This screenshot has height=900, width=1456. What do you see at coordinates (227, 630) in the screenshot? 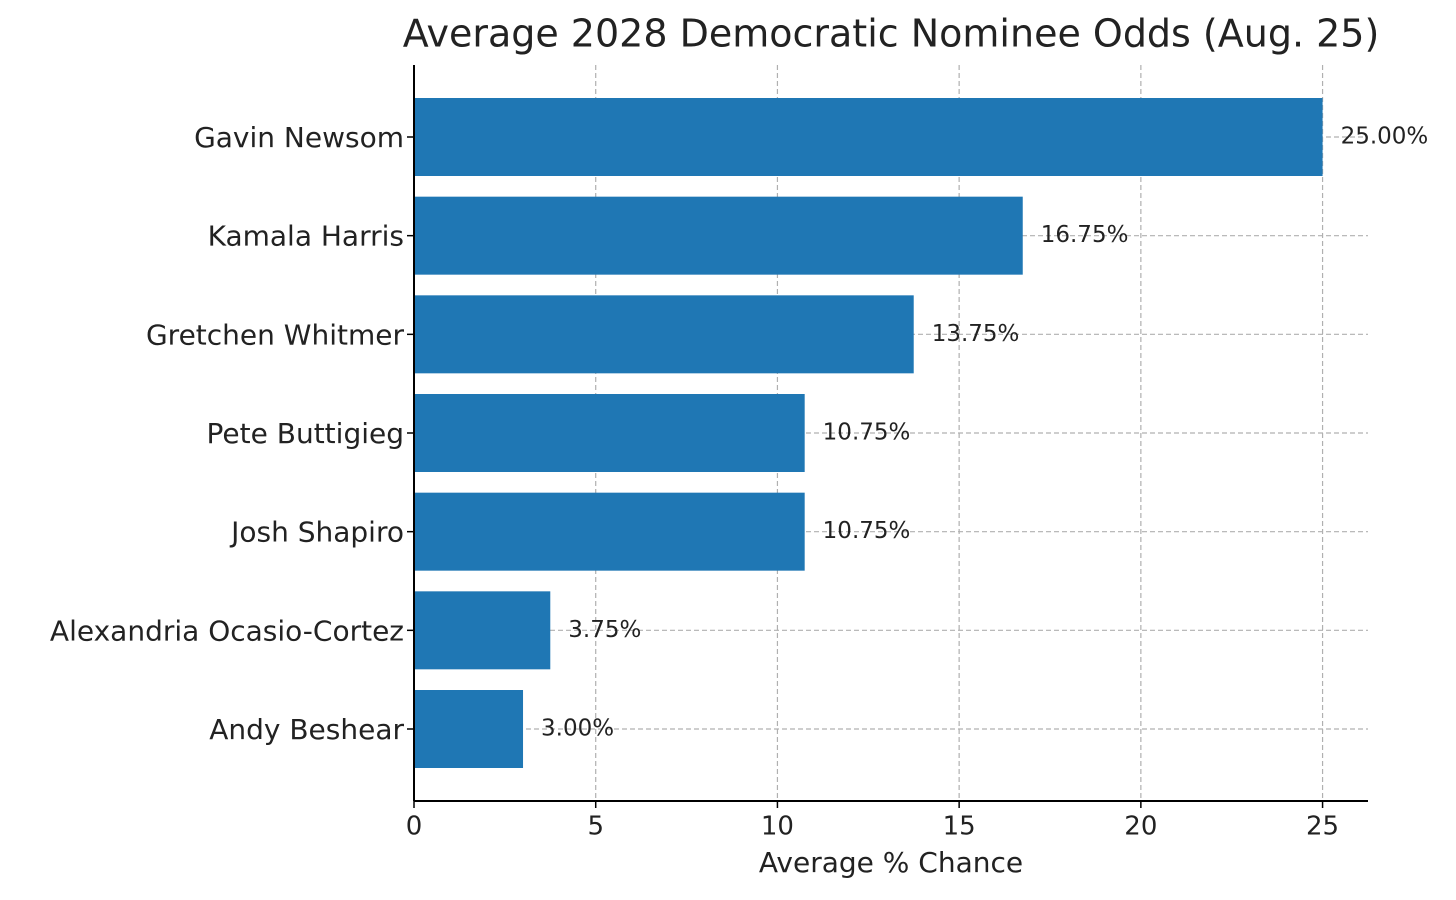
I see `y-tick-label: Alexandria Ocasio-Cortez` at bounding box center [227, 630].